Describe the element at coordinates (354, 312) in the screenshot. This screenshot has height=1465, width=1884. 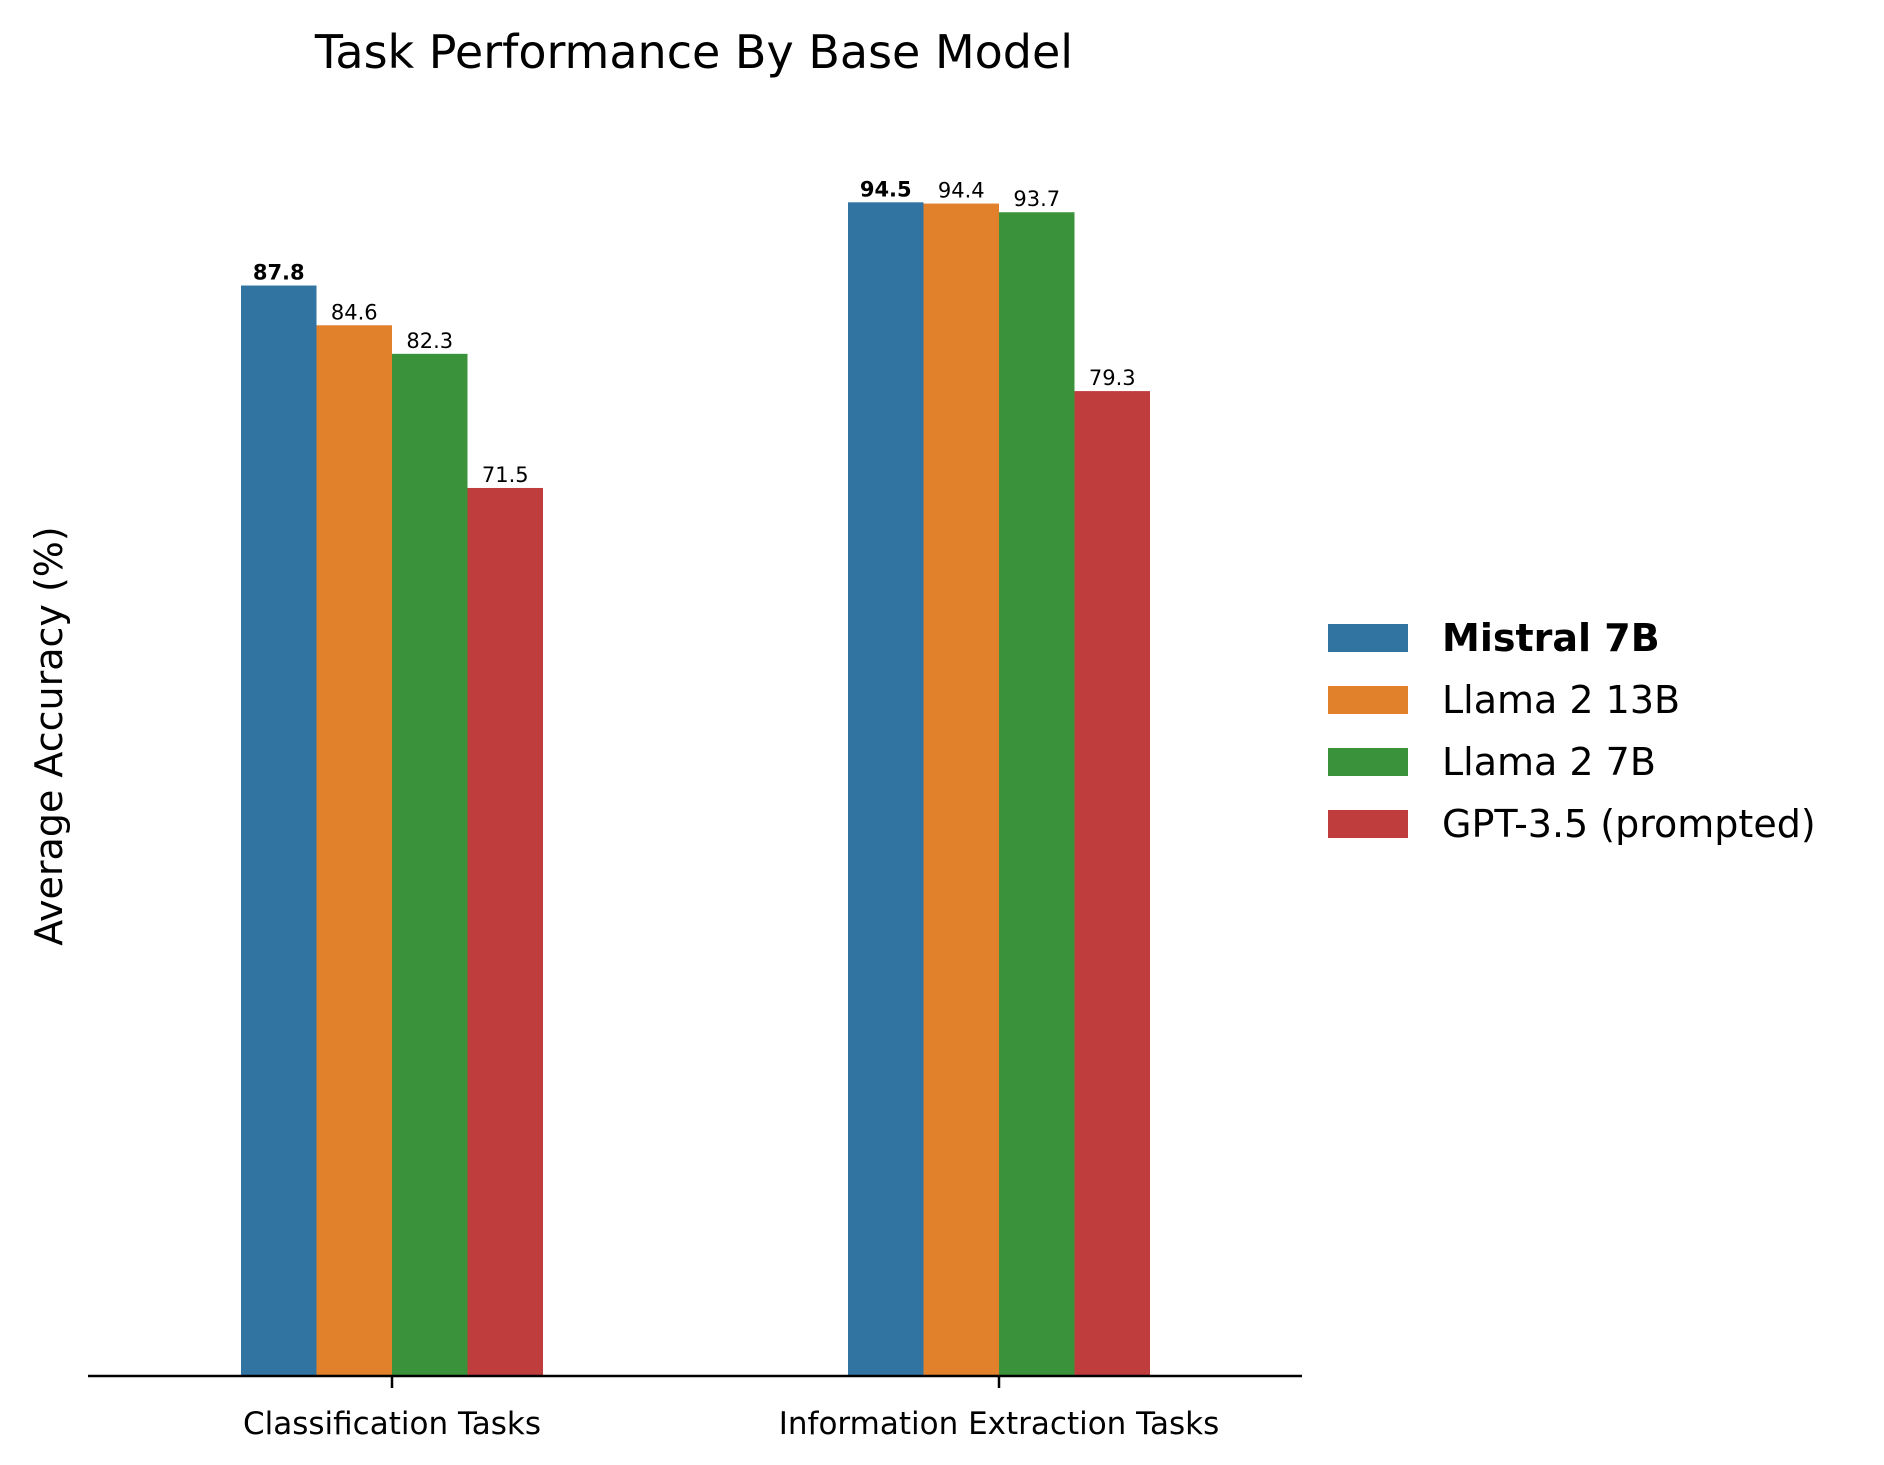
I see `value-label-2-1: 84.6` at that location.